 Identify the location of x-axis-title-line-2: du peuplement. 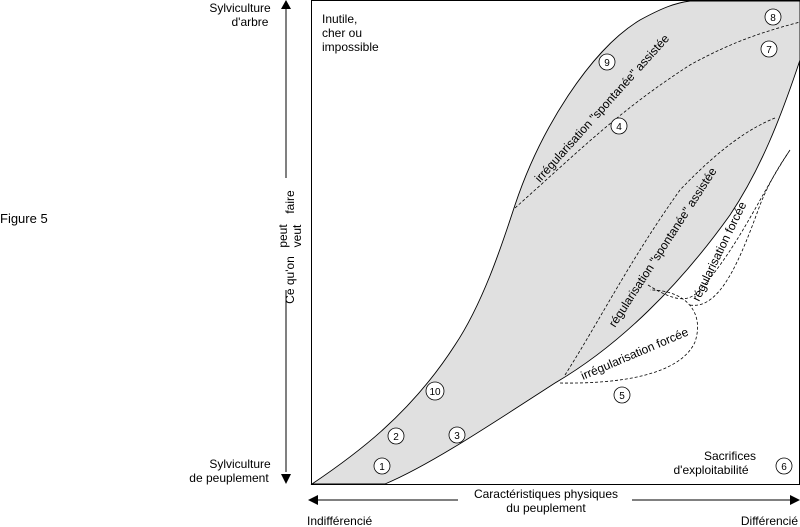
(546, 508).